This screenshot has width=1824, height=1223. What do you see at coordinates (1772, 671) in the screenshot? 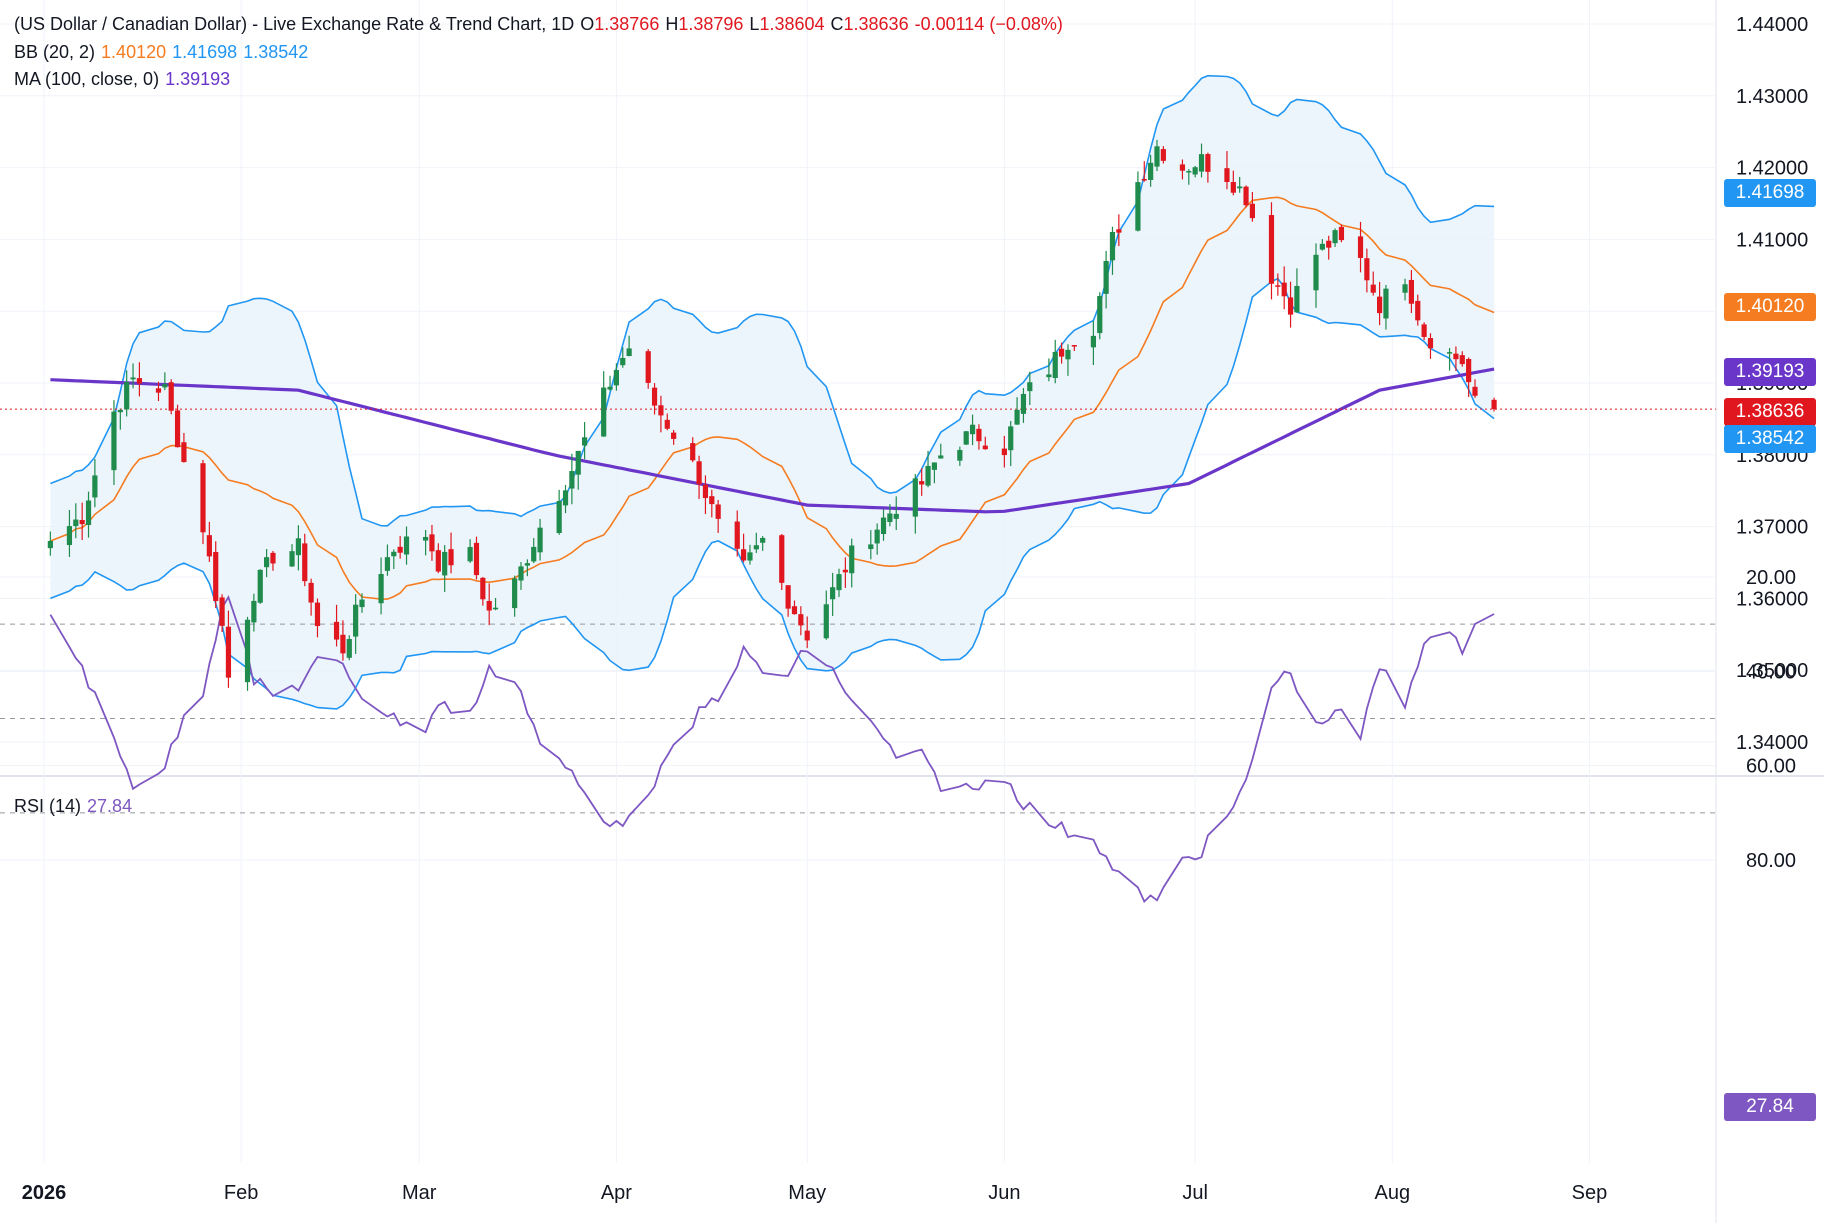
I see `price-tick-label: 1.35000` at bounding box center [1772, 671].